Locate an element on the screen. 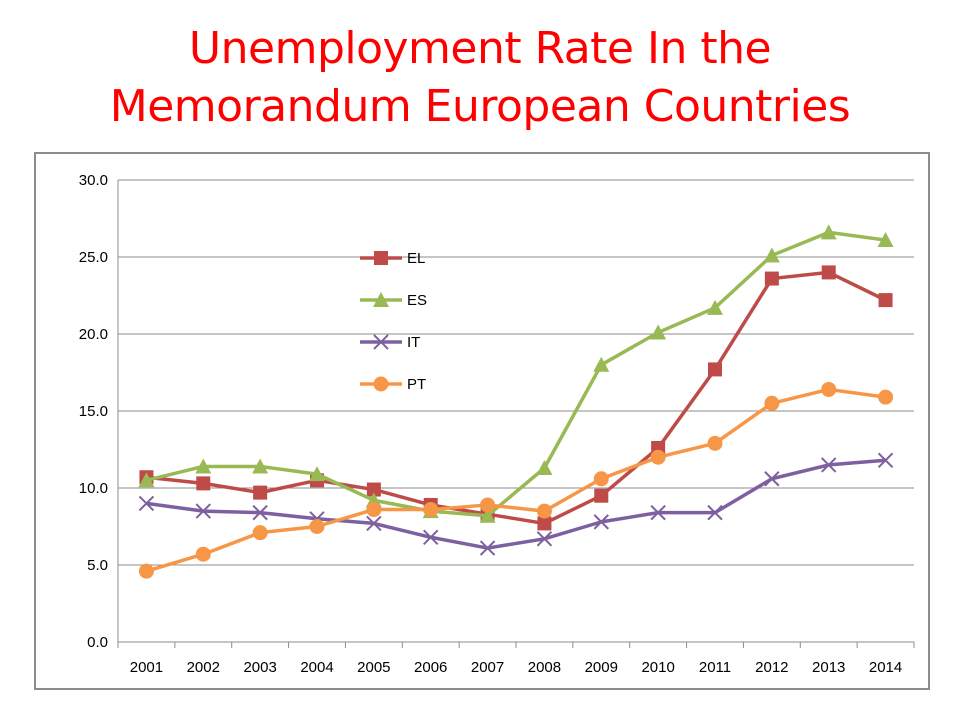  legend-label: EL is located at coordinates (416, 258).